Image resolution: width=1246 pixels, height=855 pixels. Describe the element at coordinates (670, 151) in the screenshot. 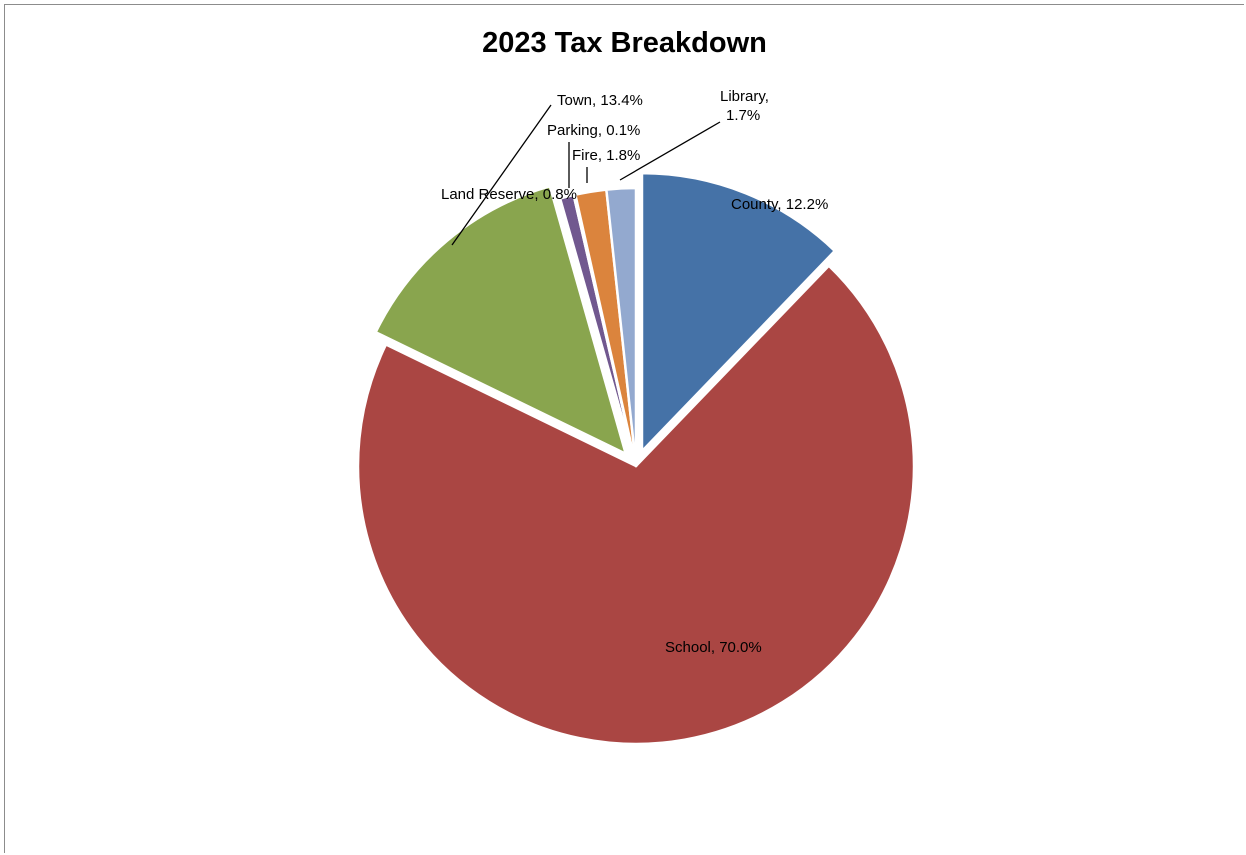

I see `leader-line-library` at that location.